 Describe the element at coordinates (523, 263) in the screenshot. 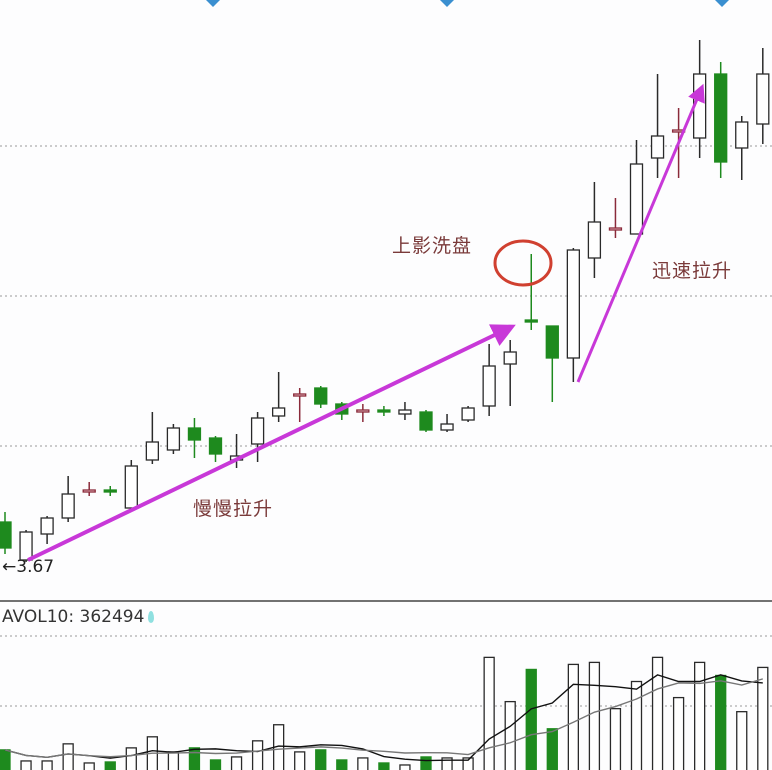

I see `upper-shadow-circle` at that location.